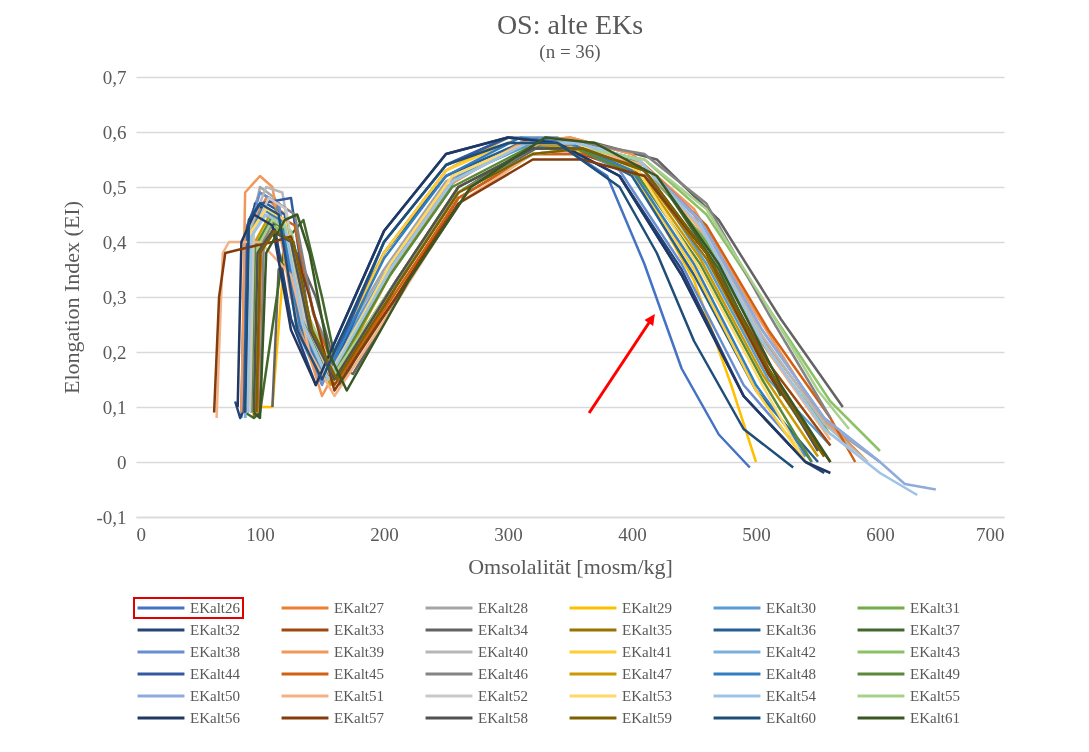 The height and width of the screenshot is (752, 1089). What do you see at coordinates (215, 630) in the screenshot?
I see `legend-label: EKalt32` at bounding box center [215, 630].